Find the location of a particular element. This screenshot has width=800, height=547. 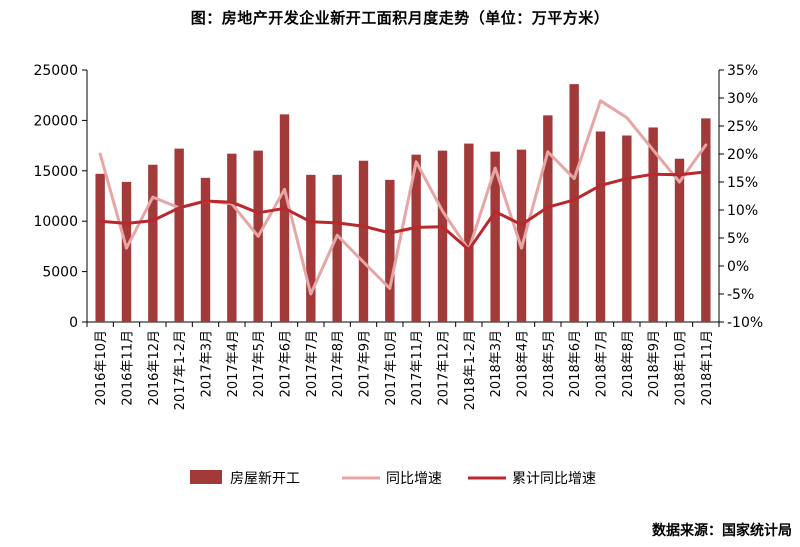

legend-label: 房屋新开工 is located at coordinates (265, 479).